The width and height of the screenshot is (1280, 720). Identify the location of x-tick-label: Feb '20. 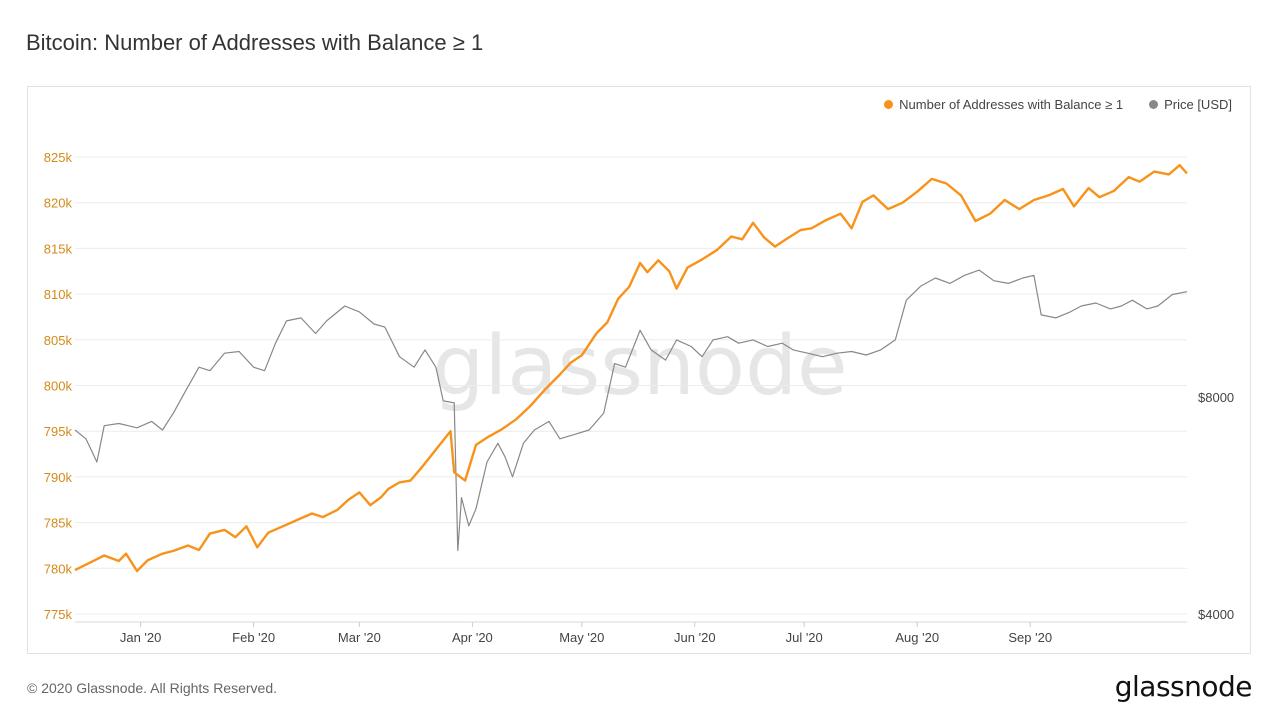
(253, 637).